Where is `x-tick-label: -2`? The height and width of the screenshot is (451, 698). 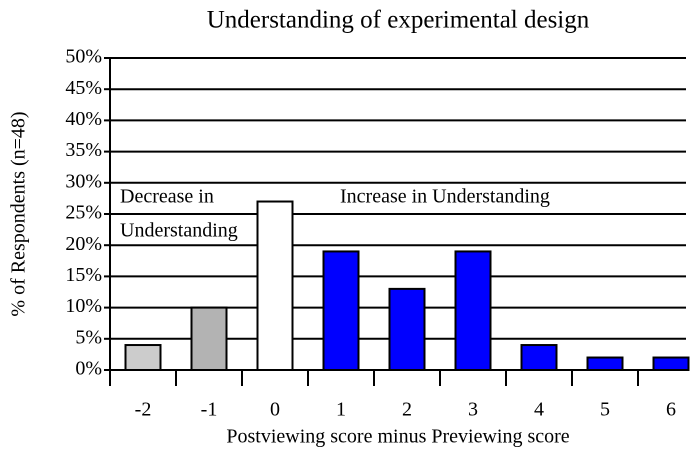
x-tick-label: -2 is located at coordinates (143, 410).